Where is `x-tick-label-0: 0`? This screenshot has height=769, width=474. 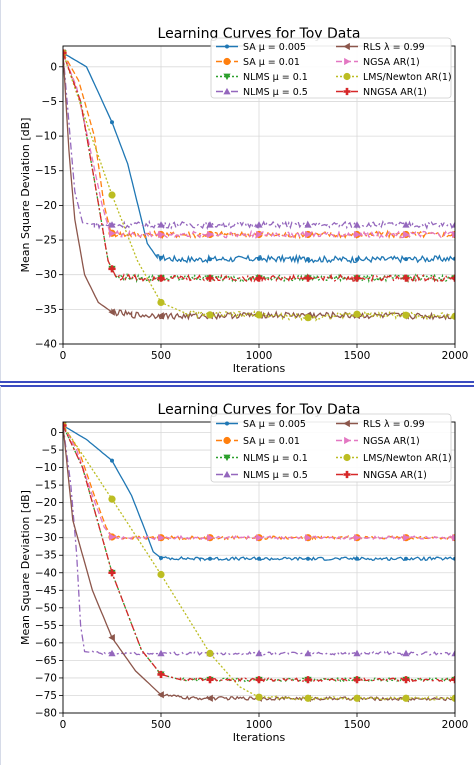
x-tick-label-0: 0 is located at coordinates (63, 725).